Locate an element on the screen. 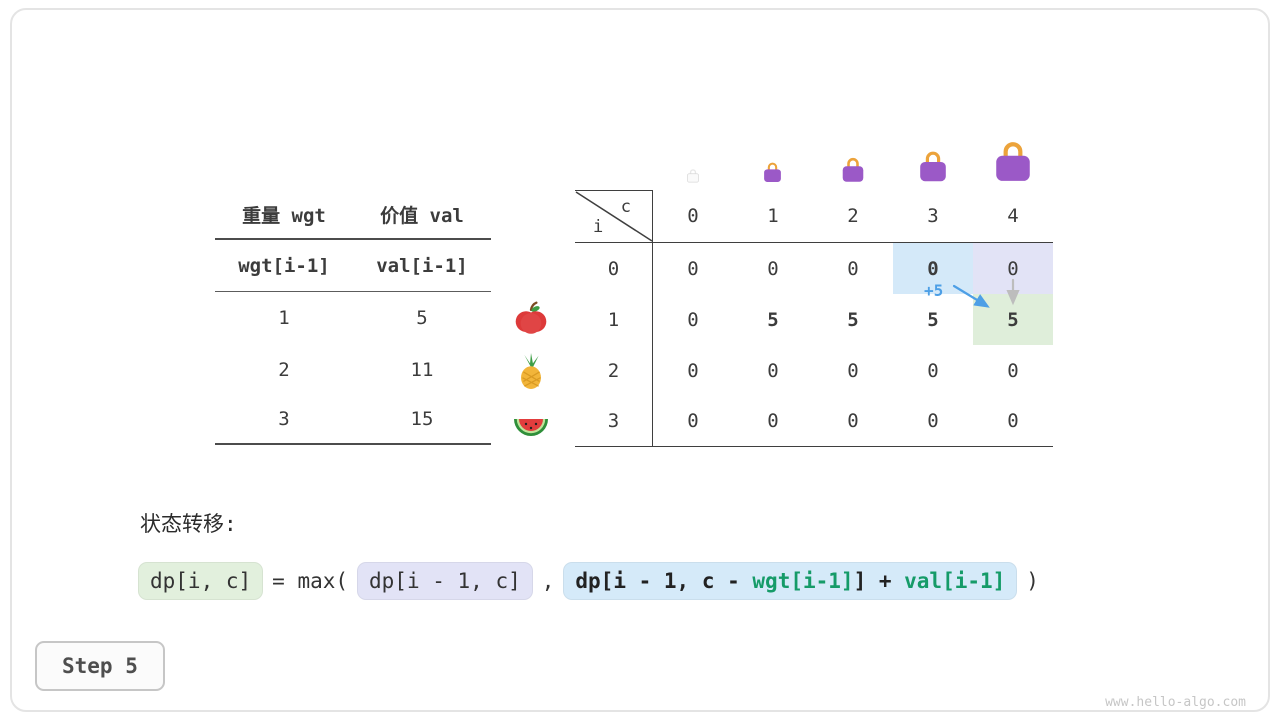 Image resolution: width=1280 pixels, height=720 pixels. dp-col-header: 3 is located at coordinates (933, 216).